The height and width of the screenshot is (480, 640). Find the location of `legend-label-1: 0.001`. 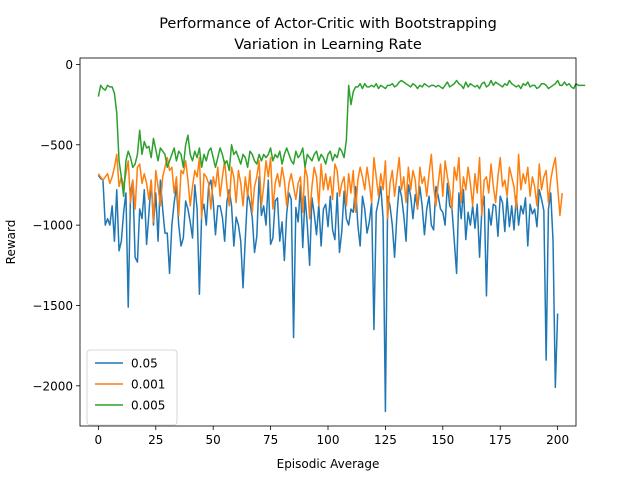

legend-label-1: 0.001 is located at coordinates (148, 385).